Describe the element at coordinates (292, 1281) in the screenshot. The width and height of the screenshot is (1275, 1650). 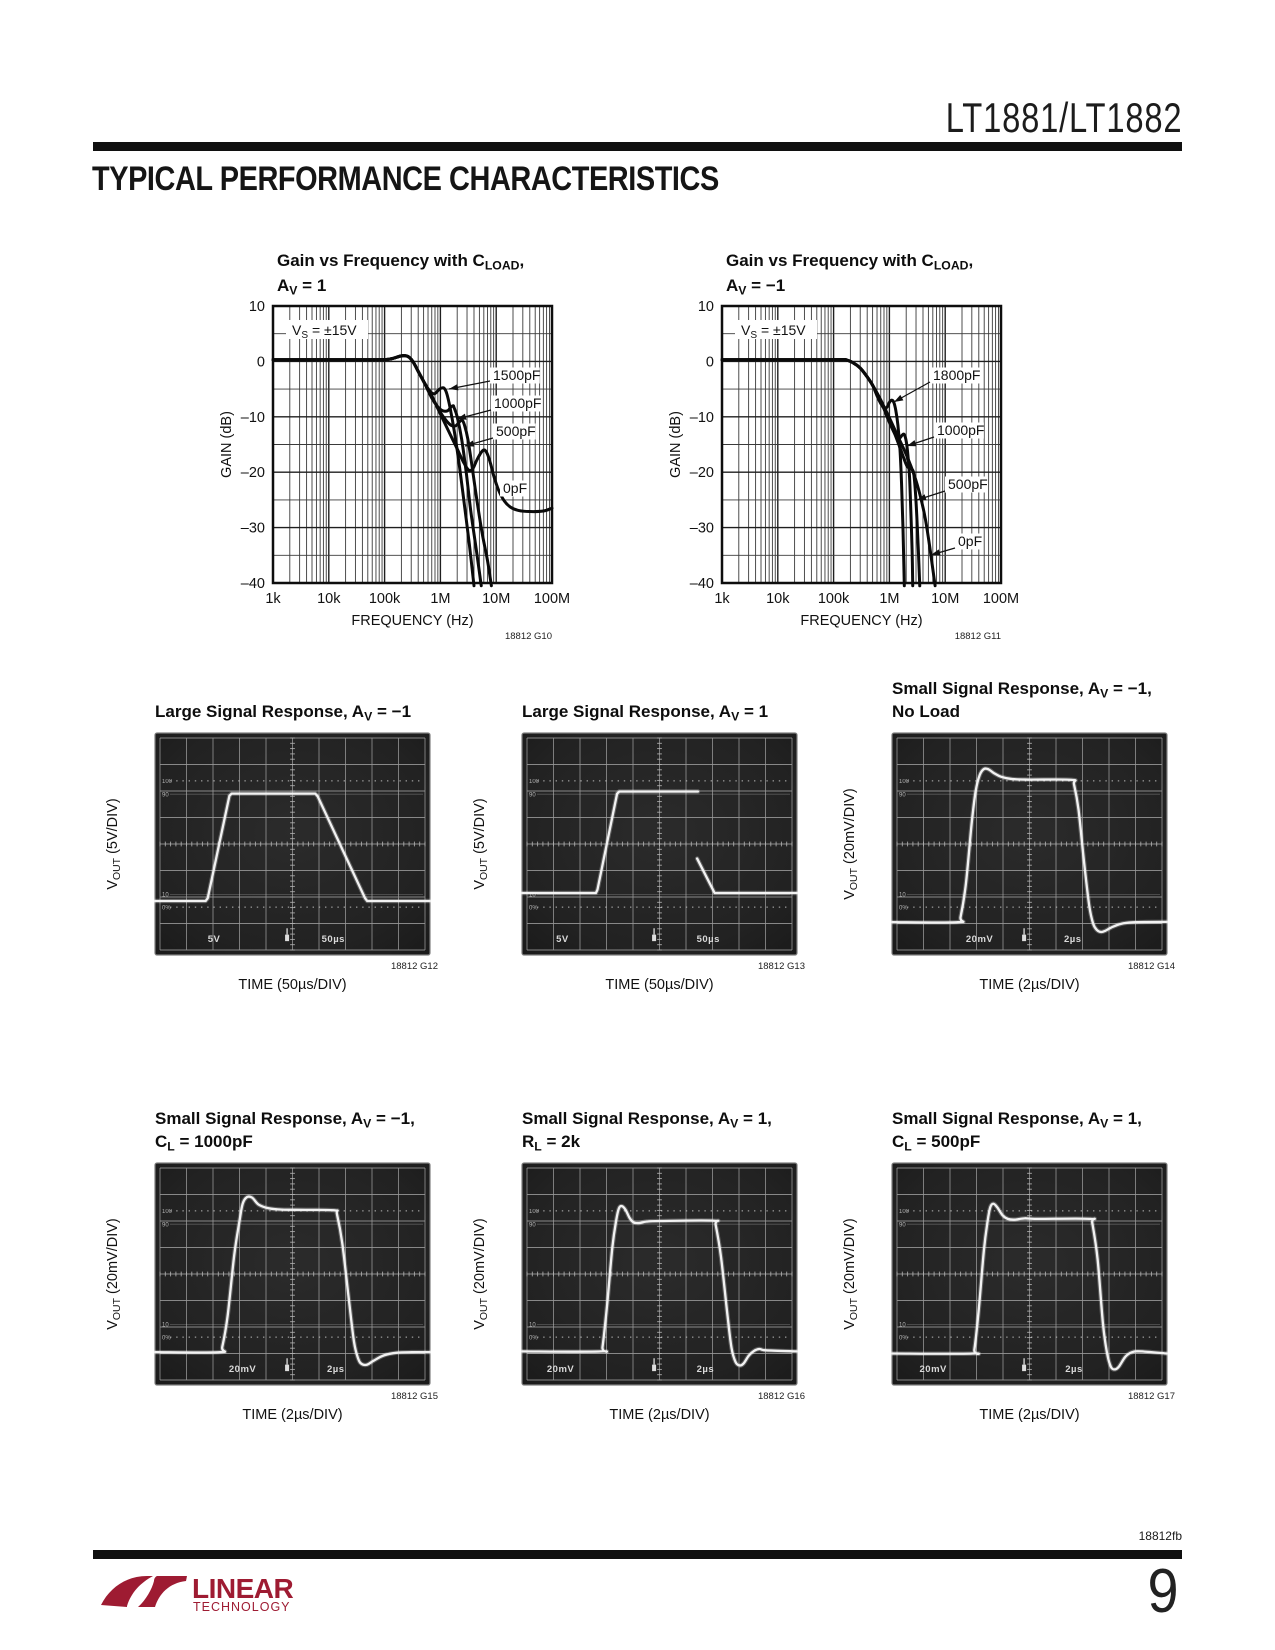
I see `waveform-g15` at that location.